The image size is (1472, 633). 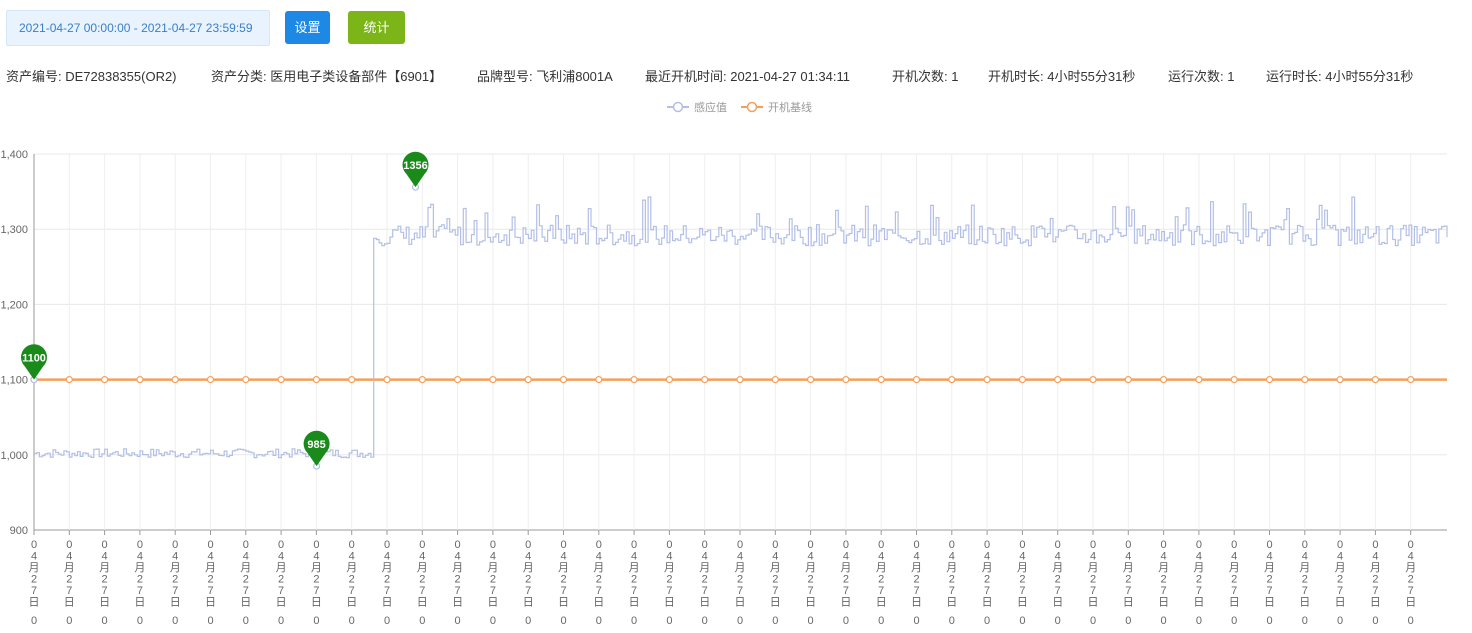 What do you see at coordinates (14, 305) in the screenshot?
I see `y-tick-label: 1,200` at bounding box center [14, 305].